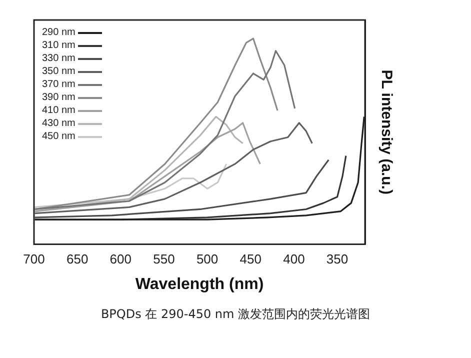  Describe the element at coordinates (77, 259) in the screenshot. I see `x-tick-label: 650` at that location.